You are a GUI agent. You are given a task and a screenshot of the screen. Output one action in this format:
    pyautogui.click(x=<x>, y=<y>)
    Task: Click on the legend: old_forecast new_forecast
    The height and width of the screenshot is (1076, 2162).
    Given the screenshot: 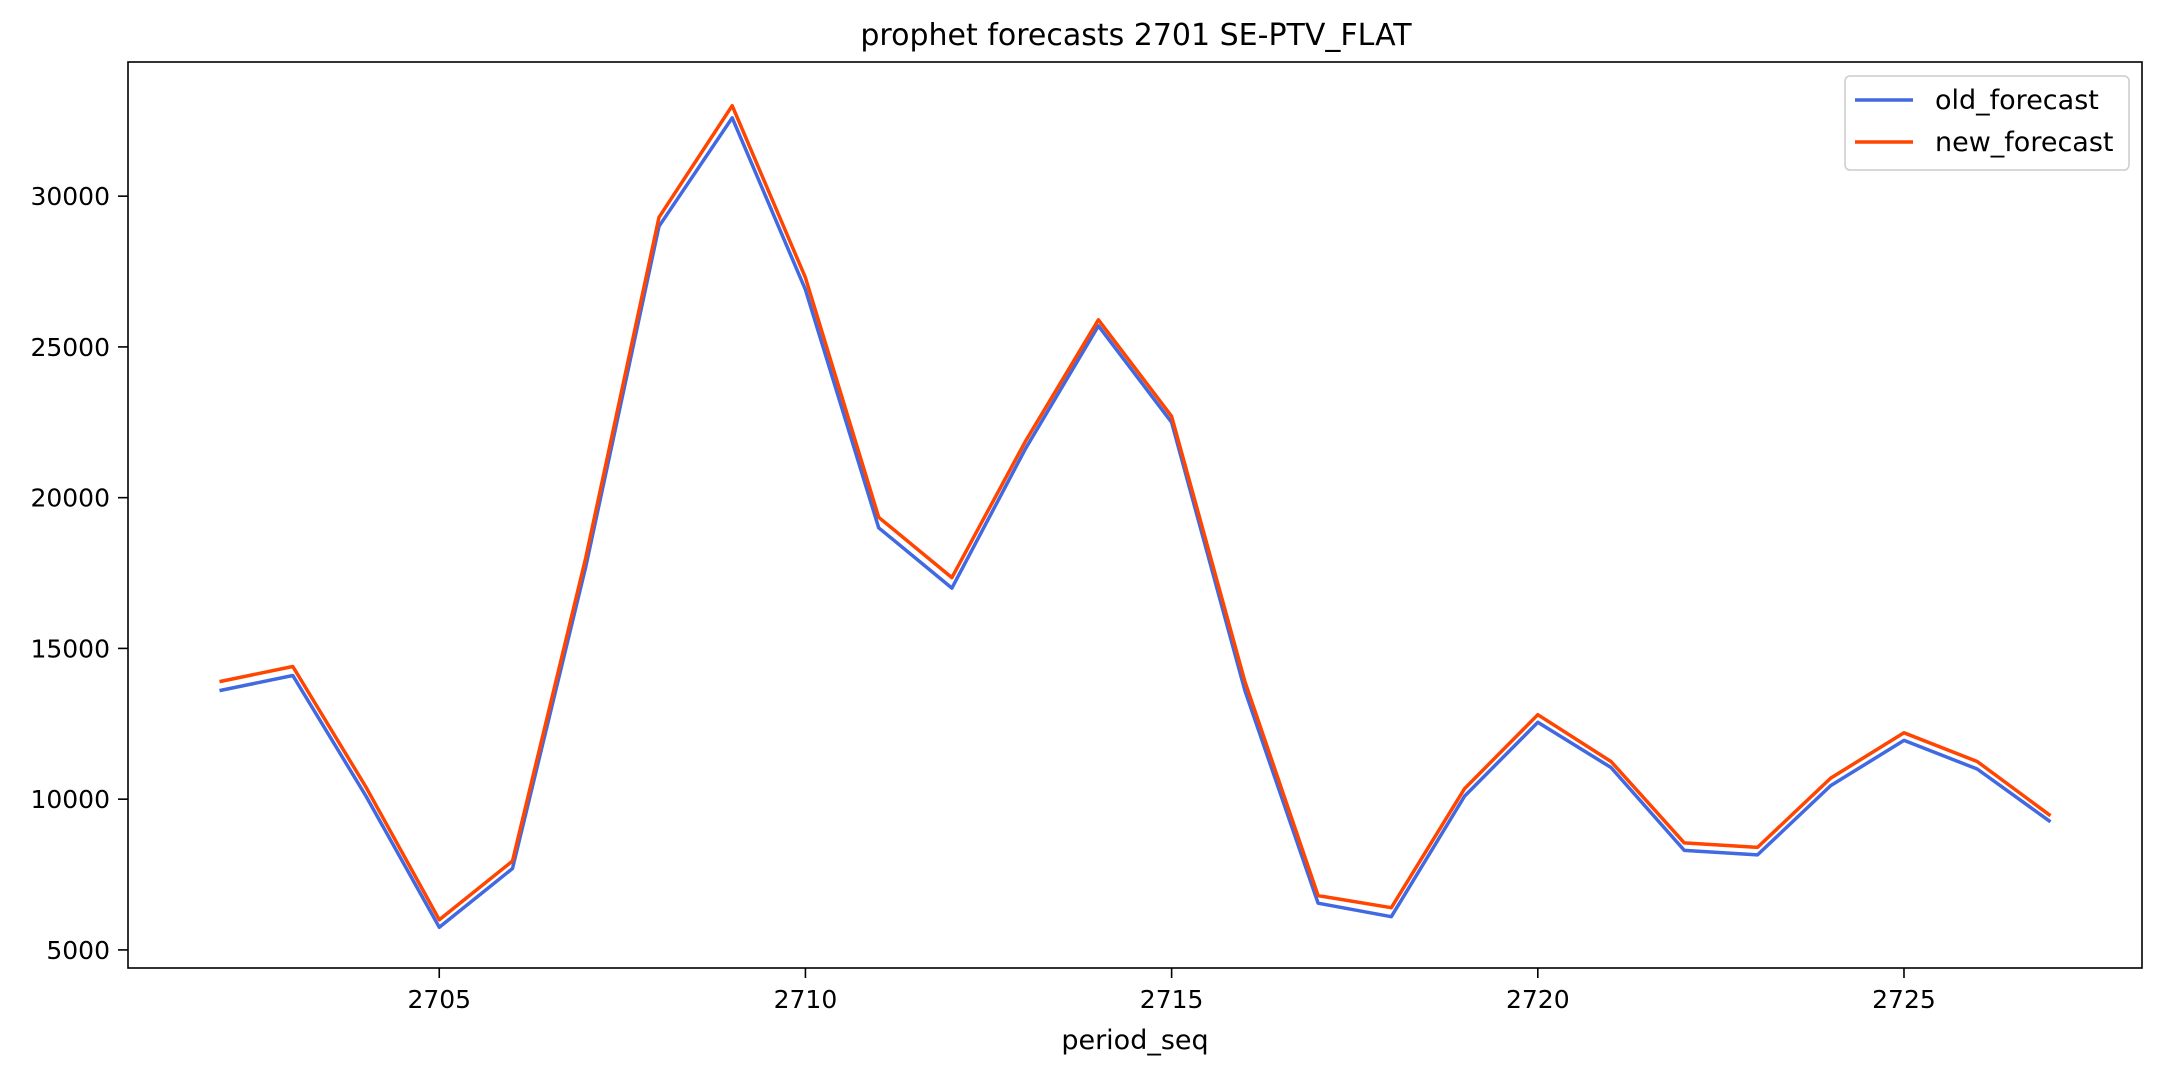 What is the action you would take?
    pyautogui.click(x=1987, y=123)
    